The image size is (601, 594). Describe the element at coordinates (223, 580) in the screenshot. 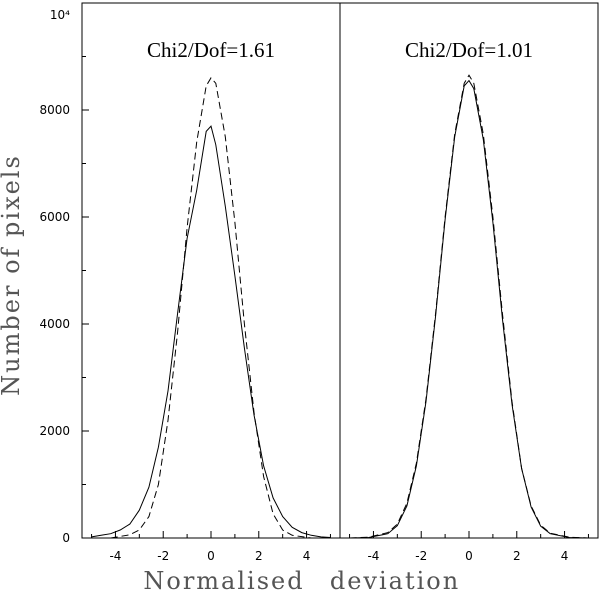

I see `x-axis-label-left: Normalised` at that location.